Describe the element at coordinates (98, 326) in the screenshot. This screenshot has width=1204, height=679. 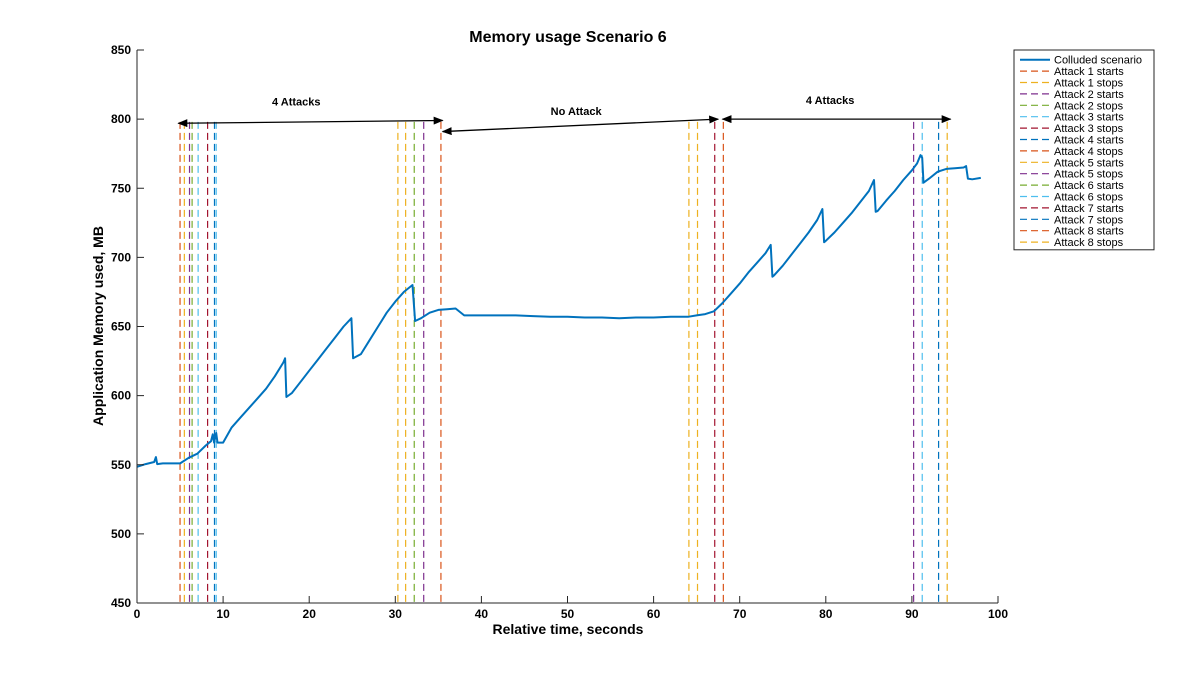
I see `y-axis-title: Application Memory used, MB` at that location.